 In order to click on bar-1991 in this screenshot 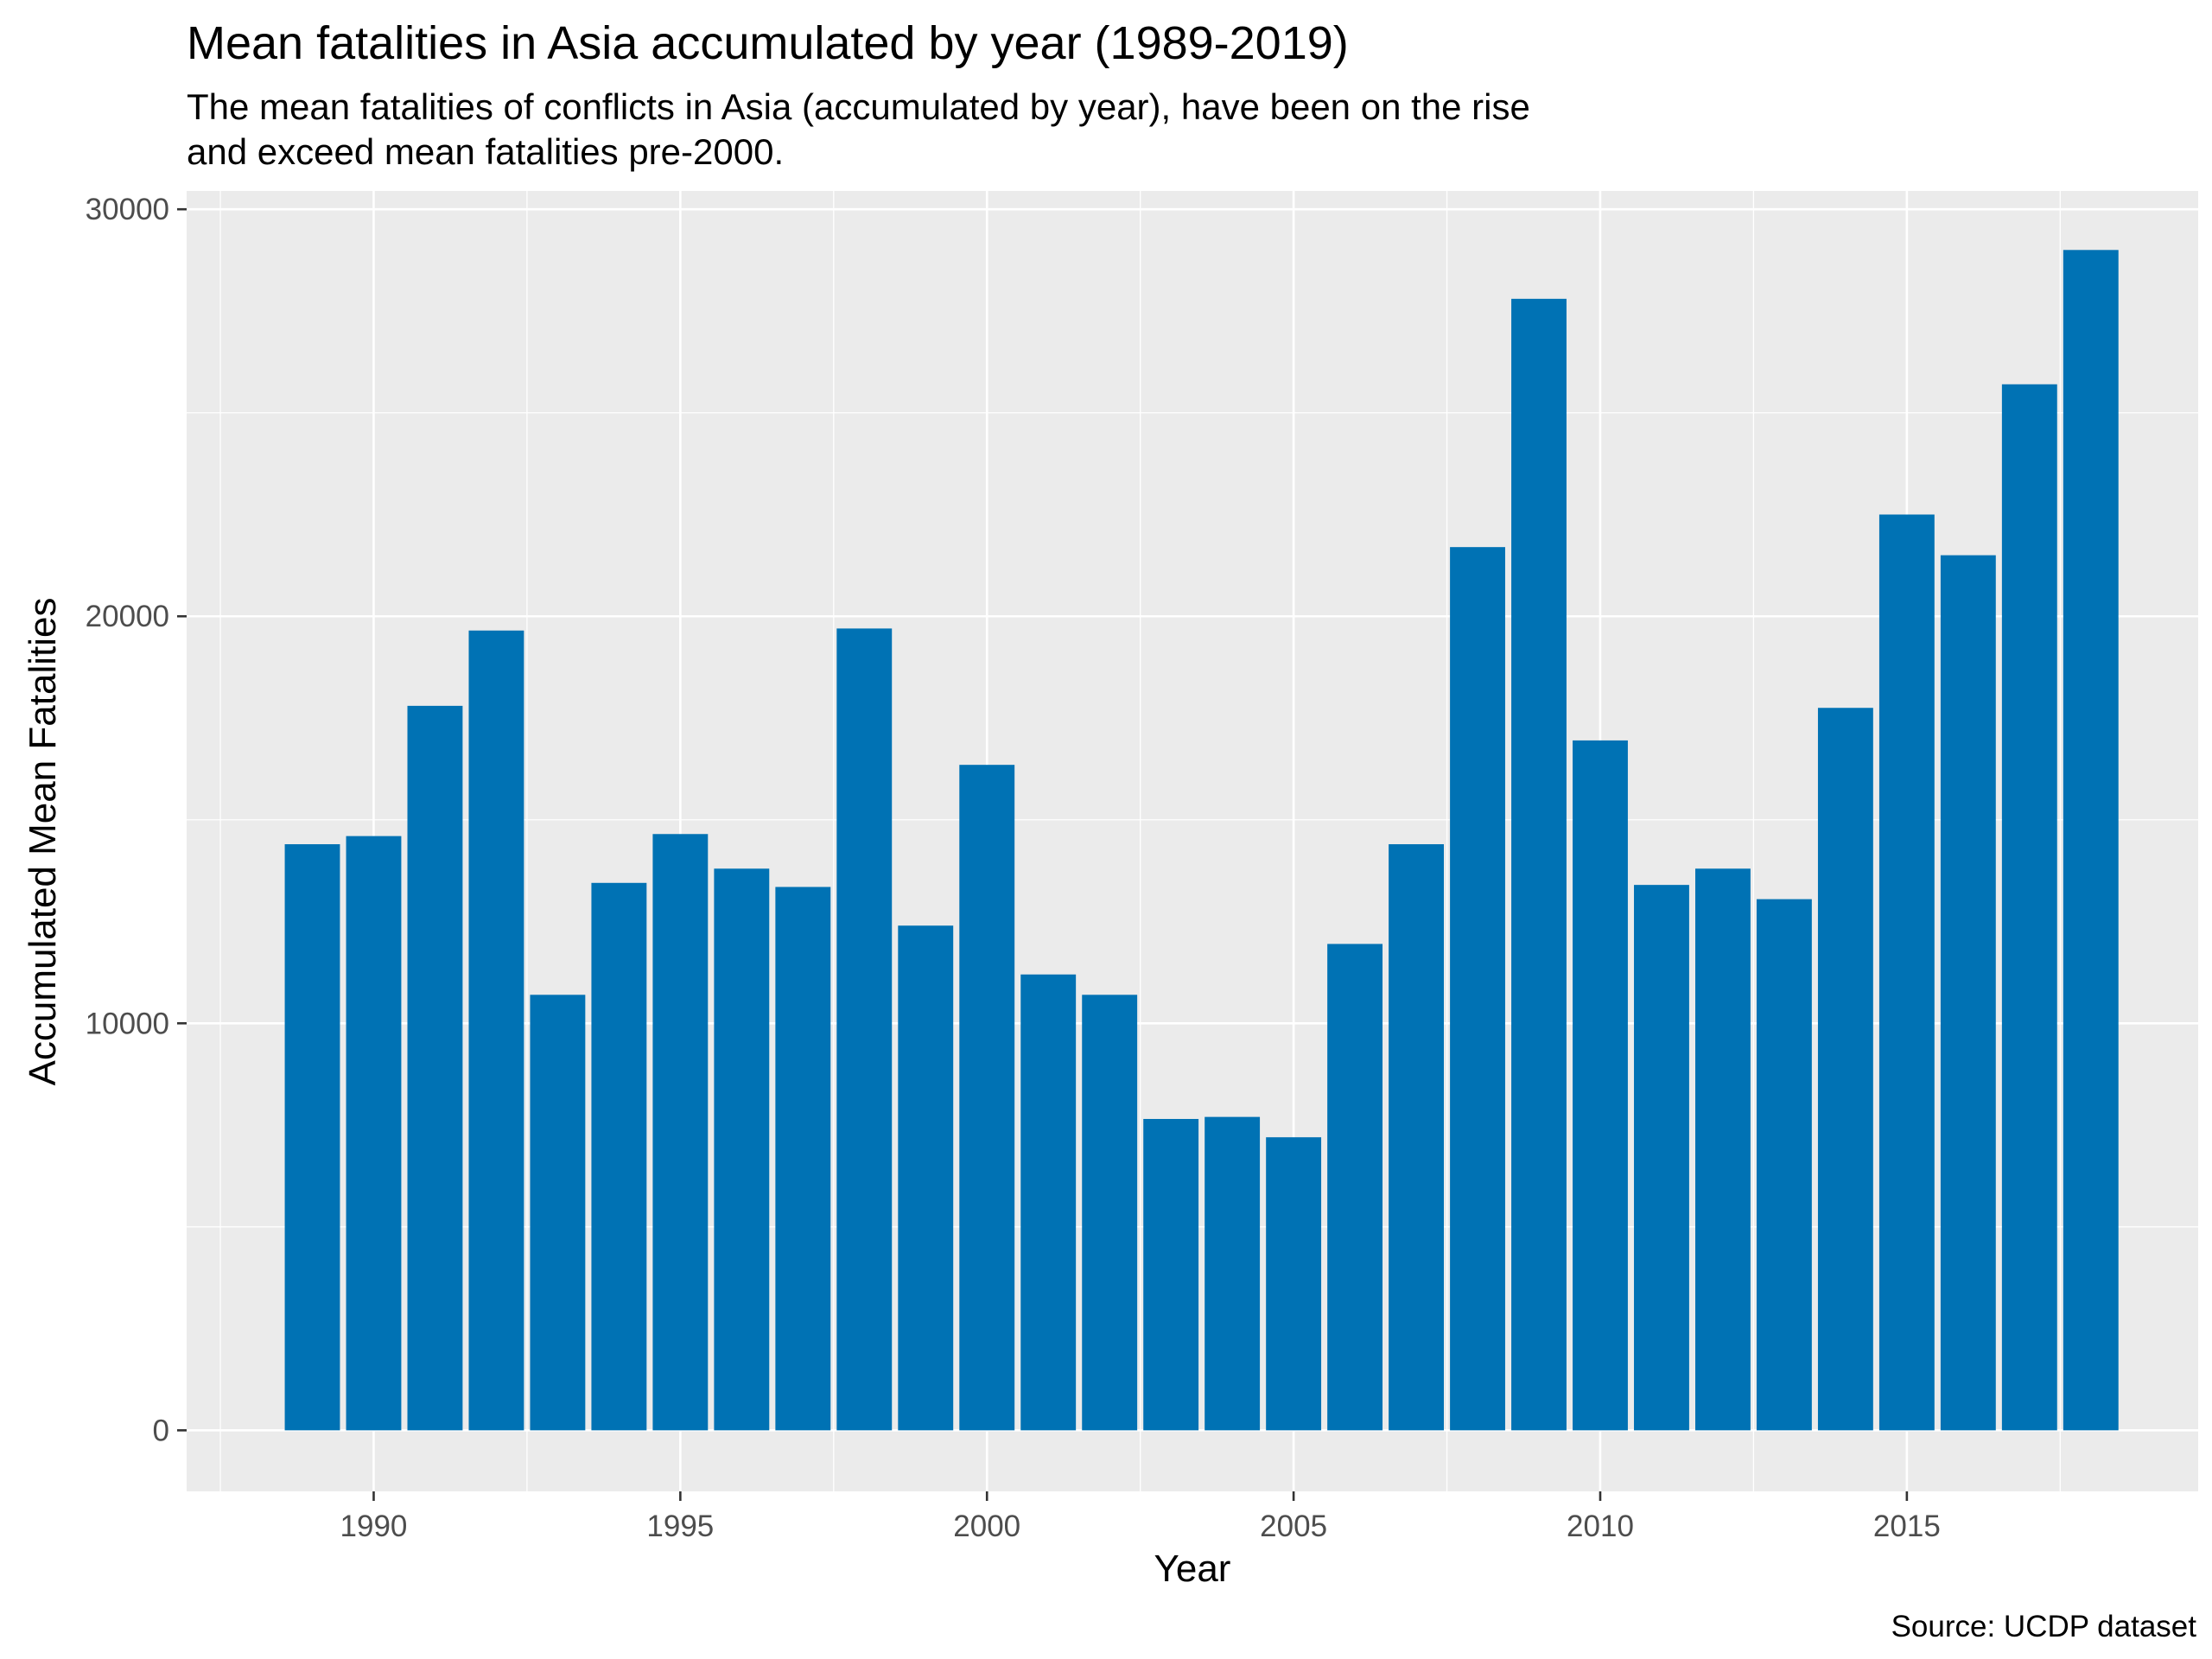, I will do `click(435, 1068)`.